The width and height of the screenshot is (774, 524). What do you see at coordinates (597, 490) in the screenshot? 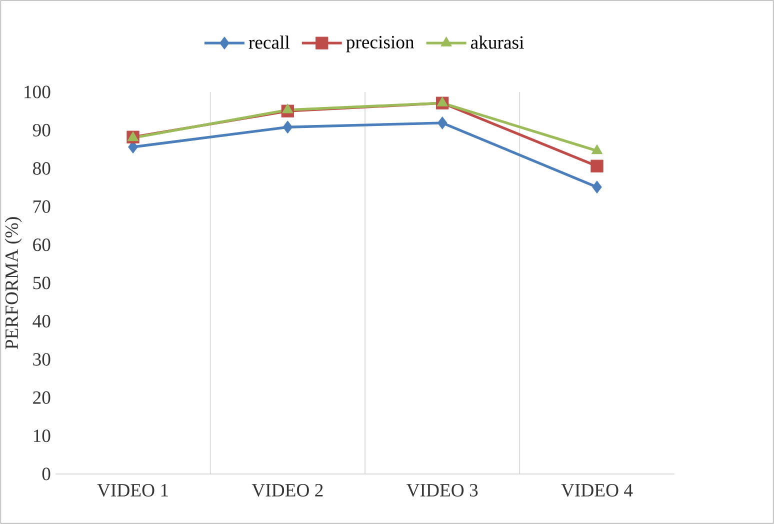
I see `x-tick-label: VIDEO 4` at bounding box center [597, 490].